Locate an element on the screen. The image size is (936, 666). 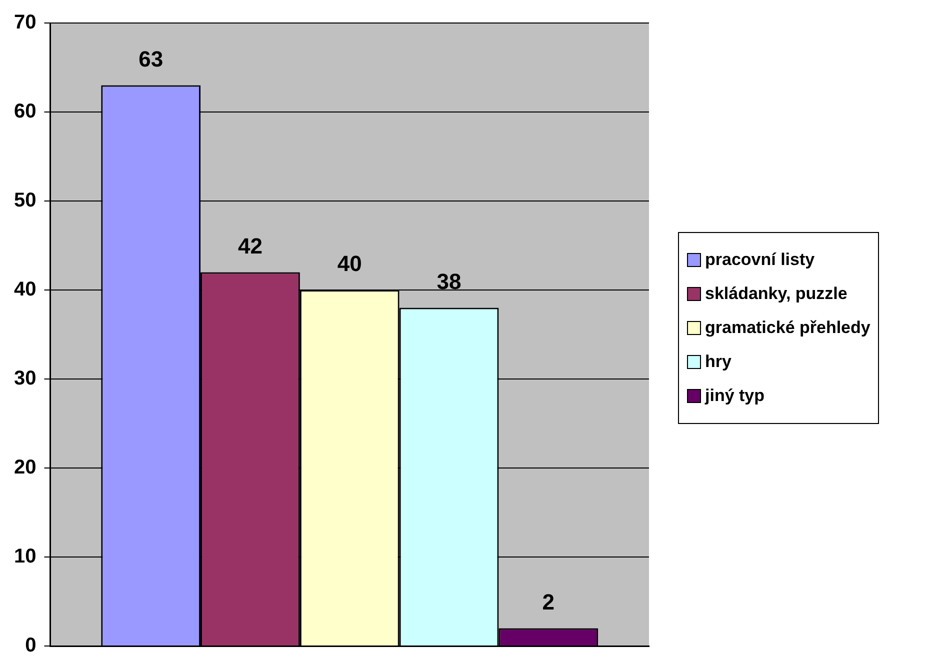
legend-label: gramatické přehledy is located at coordinates (787, 328).